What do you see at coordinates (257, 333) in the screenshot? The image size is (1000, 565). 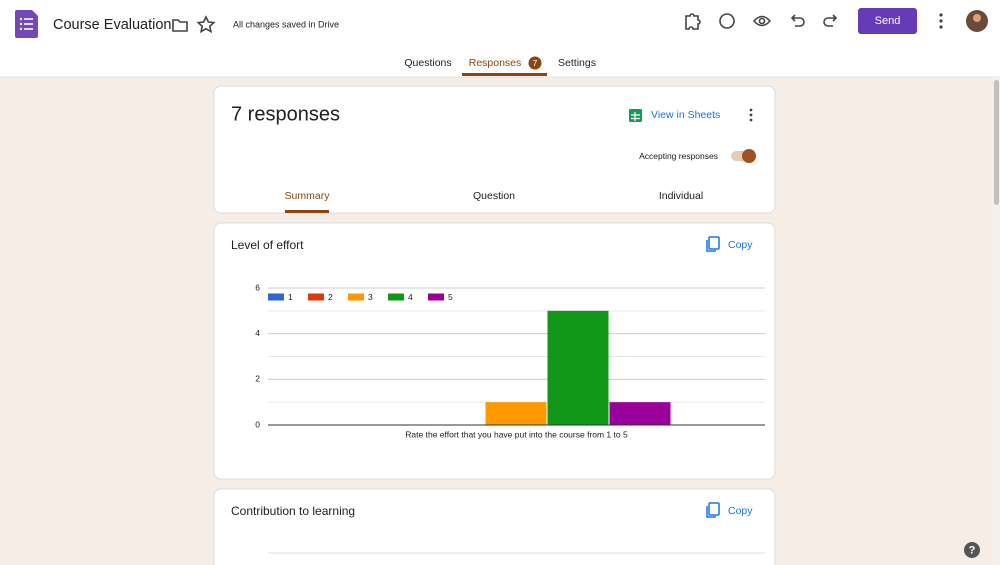 I see `y-tick-label: 4` at bounding box center [257, 333].